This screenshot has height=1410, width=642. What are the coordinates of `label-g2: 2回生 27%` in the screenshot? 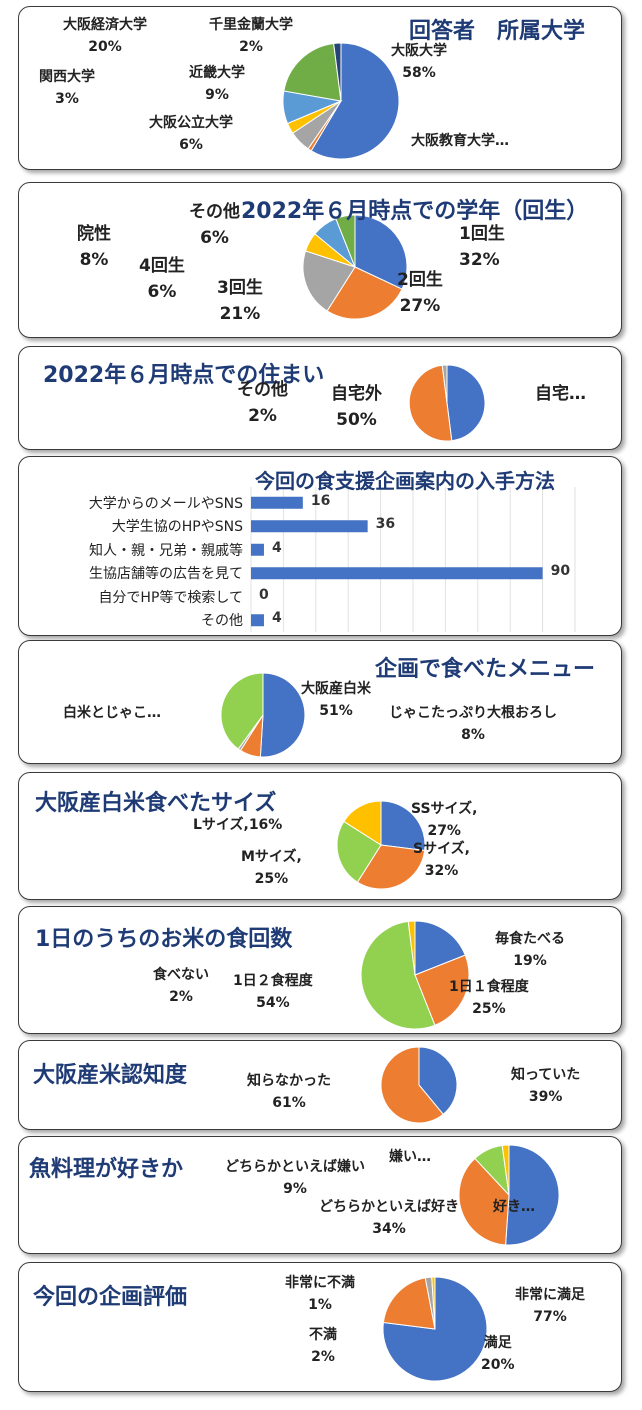 It's located at (420, 293).